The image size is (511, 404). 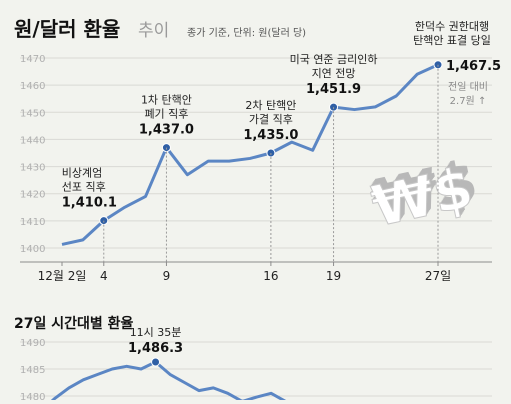 I want to click on annotation-label: 지연 전망, so click(x=334, y=73).